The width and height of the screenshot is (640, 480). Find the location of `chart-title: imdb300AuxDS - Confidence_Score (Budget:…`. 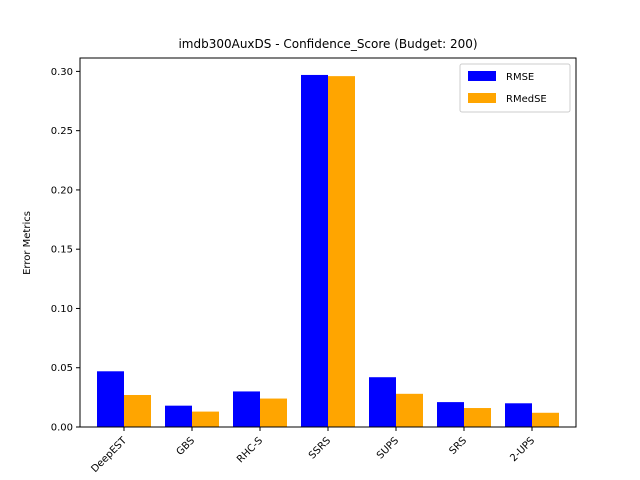

chart-title: imdb300AuxDS - Confidence_Score (Budget:… is located at coordinates (327, 44).